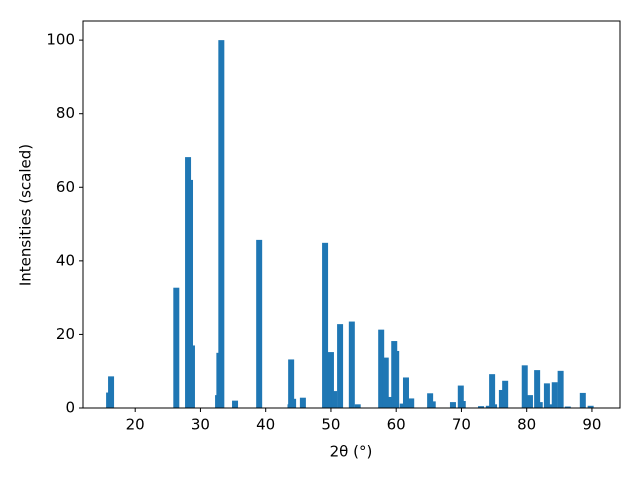 The height and width of the screenshot is (480, 640). I want to click on y-tick-label: 80, so click(65, 113).